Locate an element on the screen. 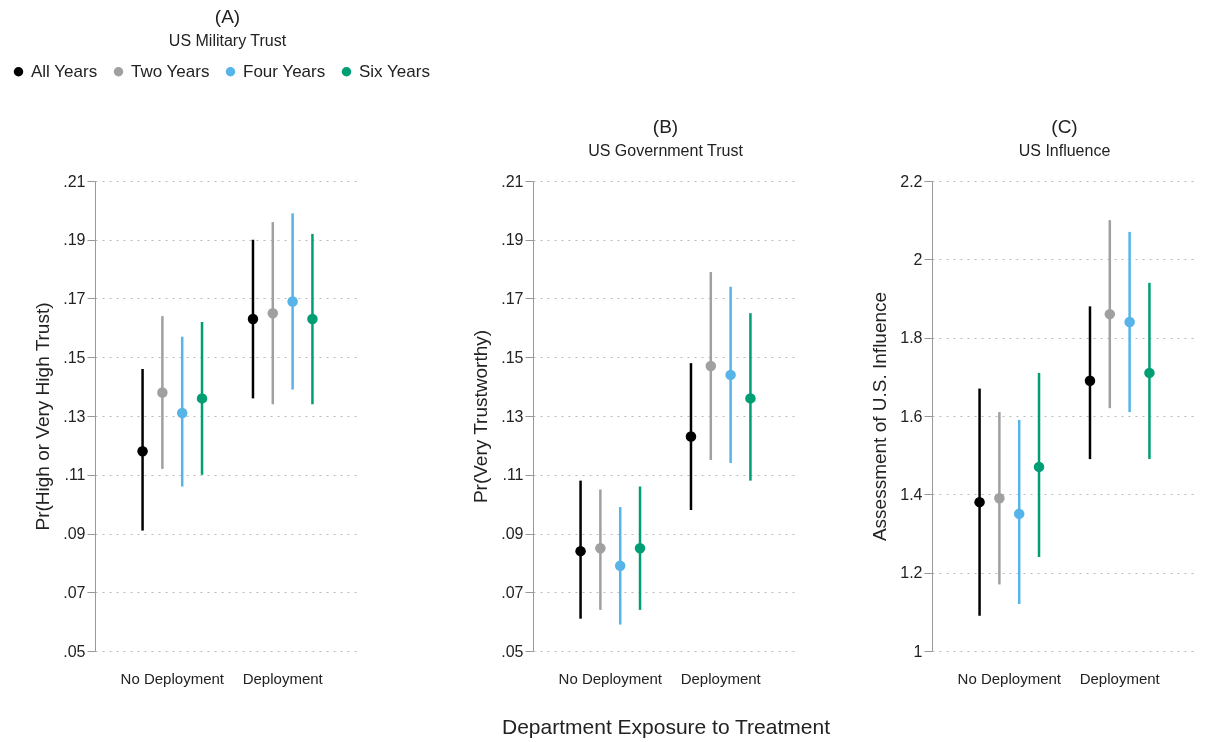 The height and width of the screenshot is (742, 1209). y-axis-title: Pr(High or Very High Trust) is located at coordinates (43, 416).